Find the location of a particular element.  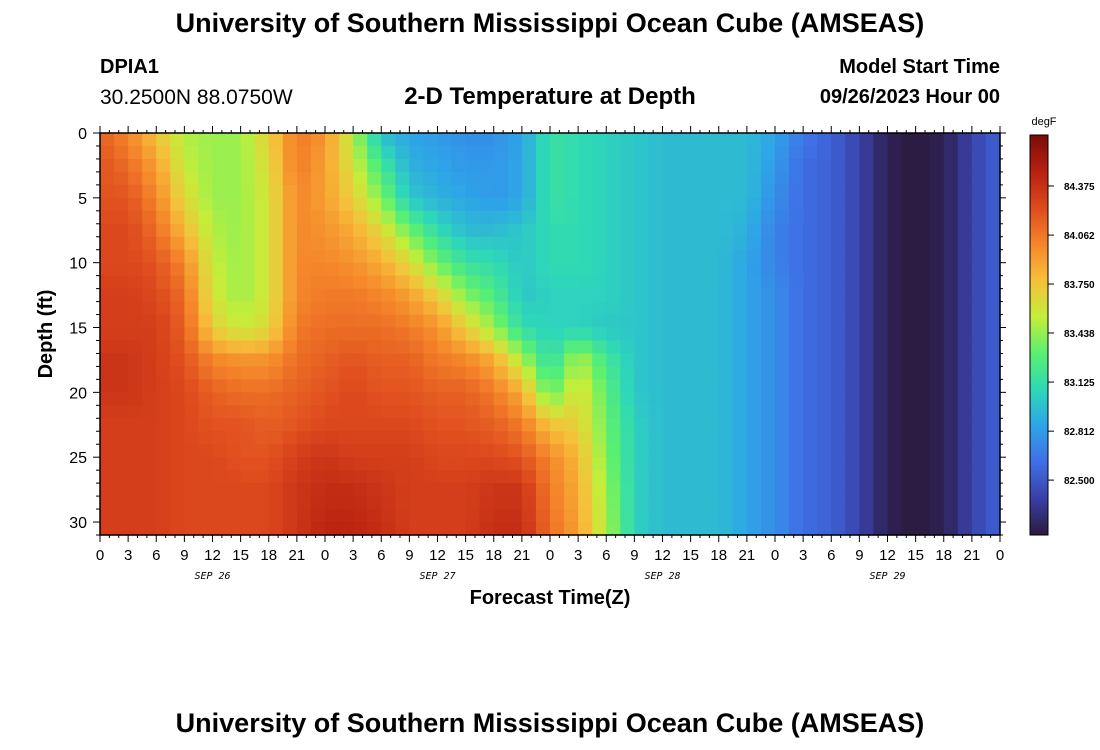

y-tick-label: 25 is located at coordinates (78, 458).